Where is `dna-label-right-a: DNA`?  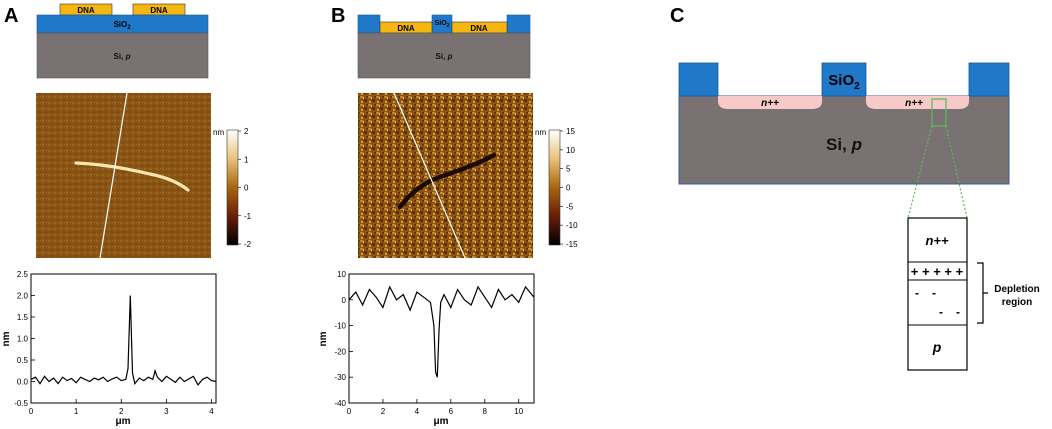 dna-label-right-a: DNA is located at coordinates (159, 10).